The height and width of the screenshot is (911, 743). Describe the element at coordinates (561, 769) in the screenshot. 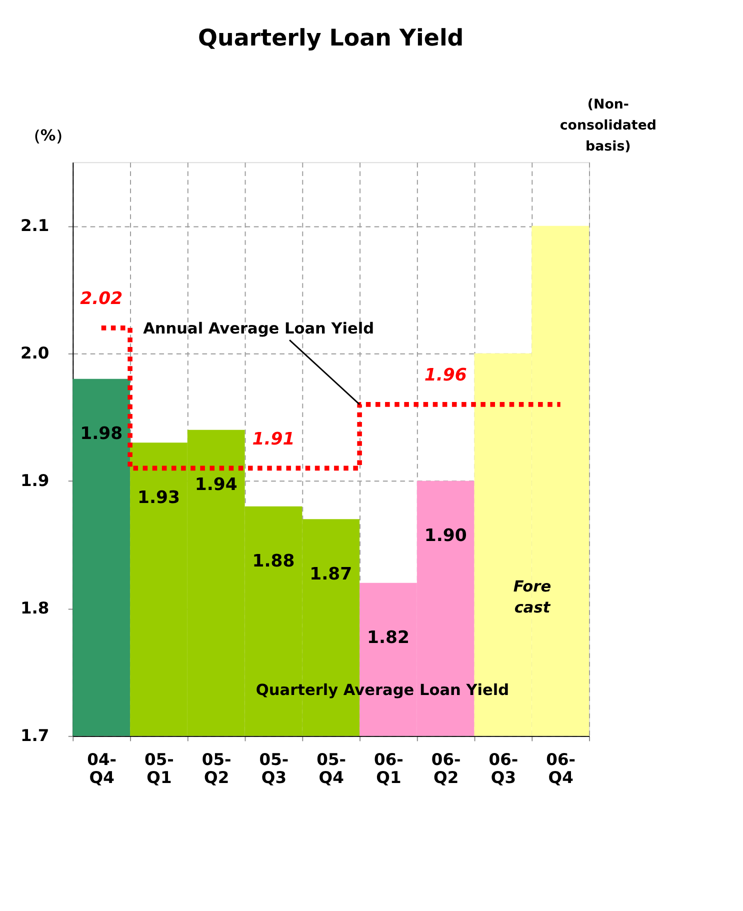

I see `x-tick-label: 06-Q4` at that location.